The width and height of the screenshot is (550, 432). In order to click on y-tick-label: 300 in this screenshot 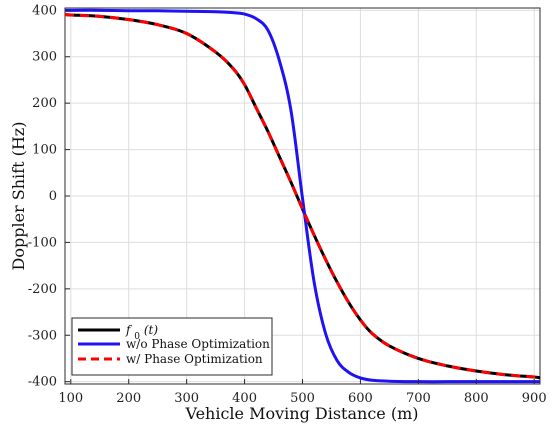, I will do `click(44, 57)`.